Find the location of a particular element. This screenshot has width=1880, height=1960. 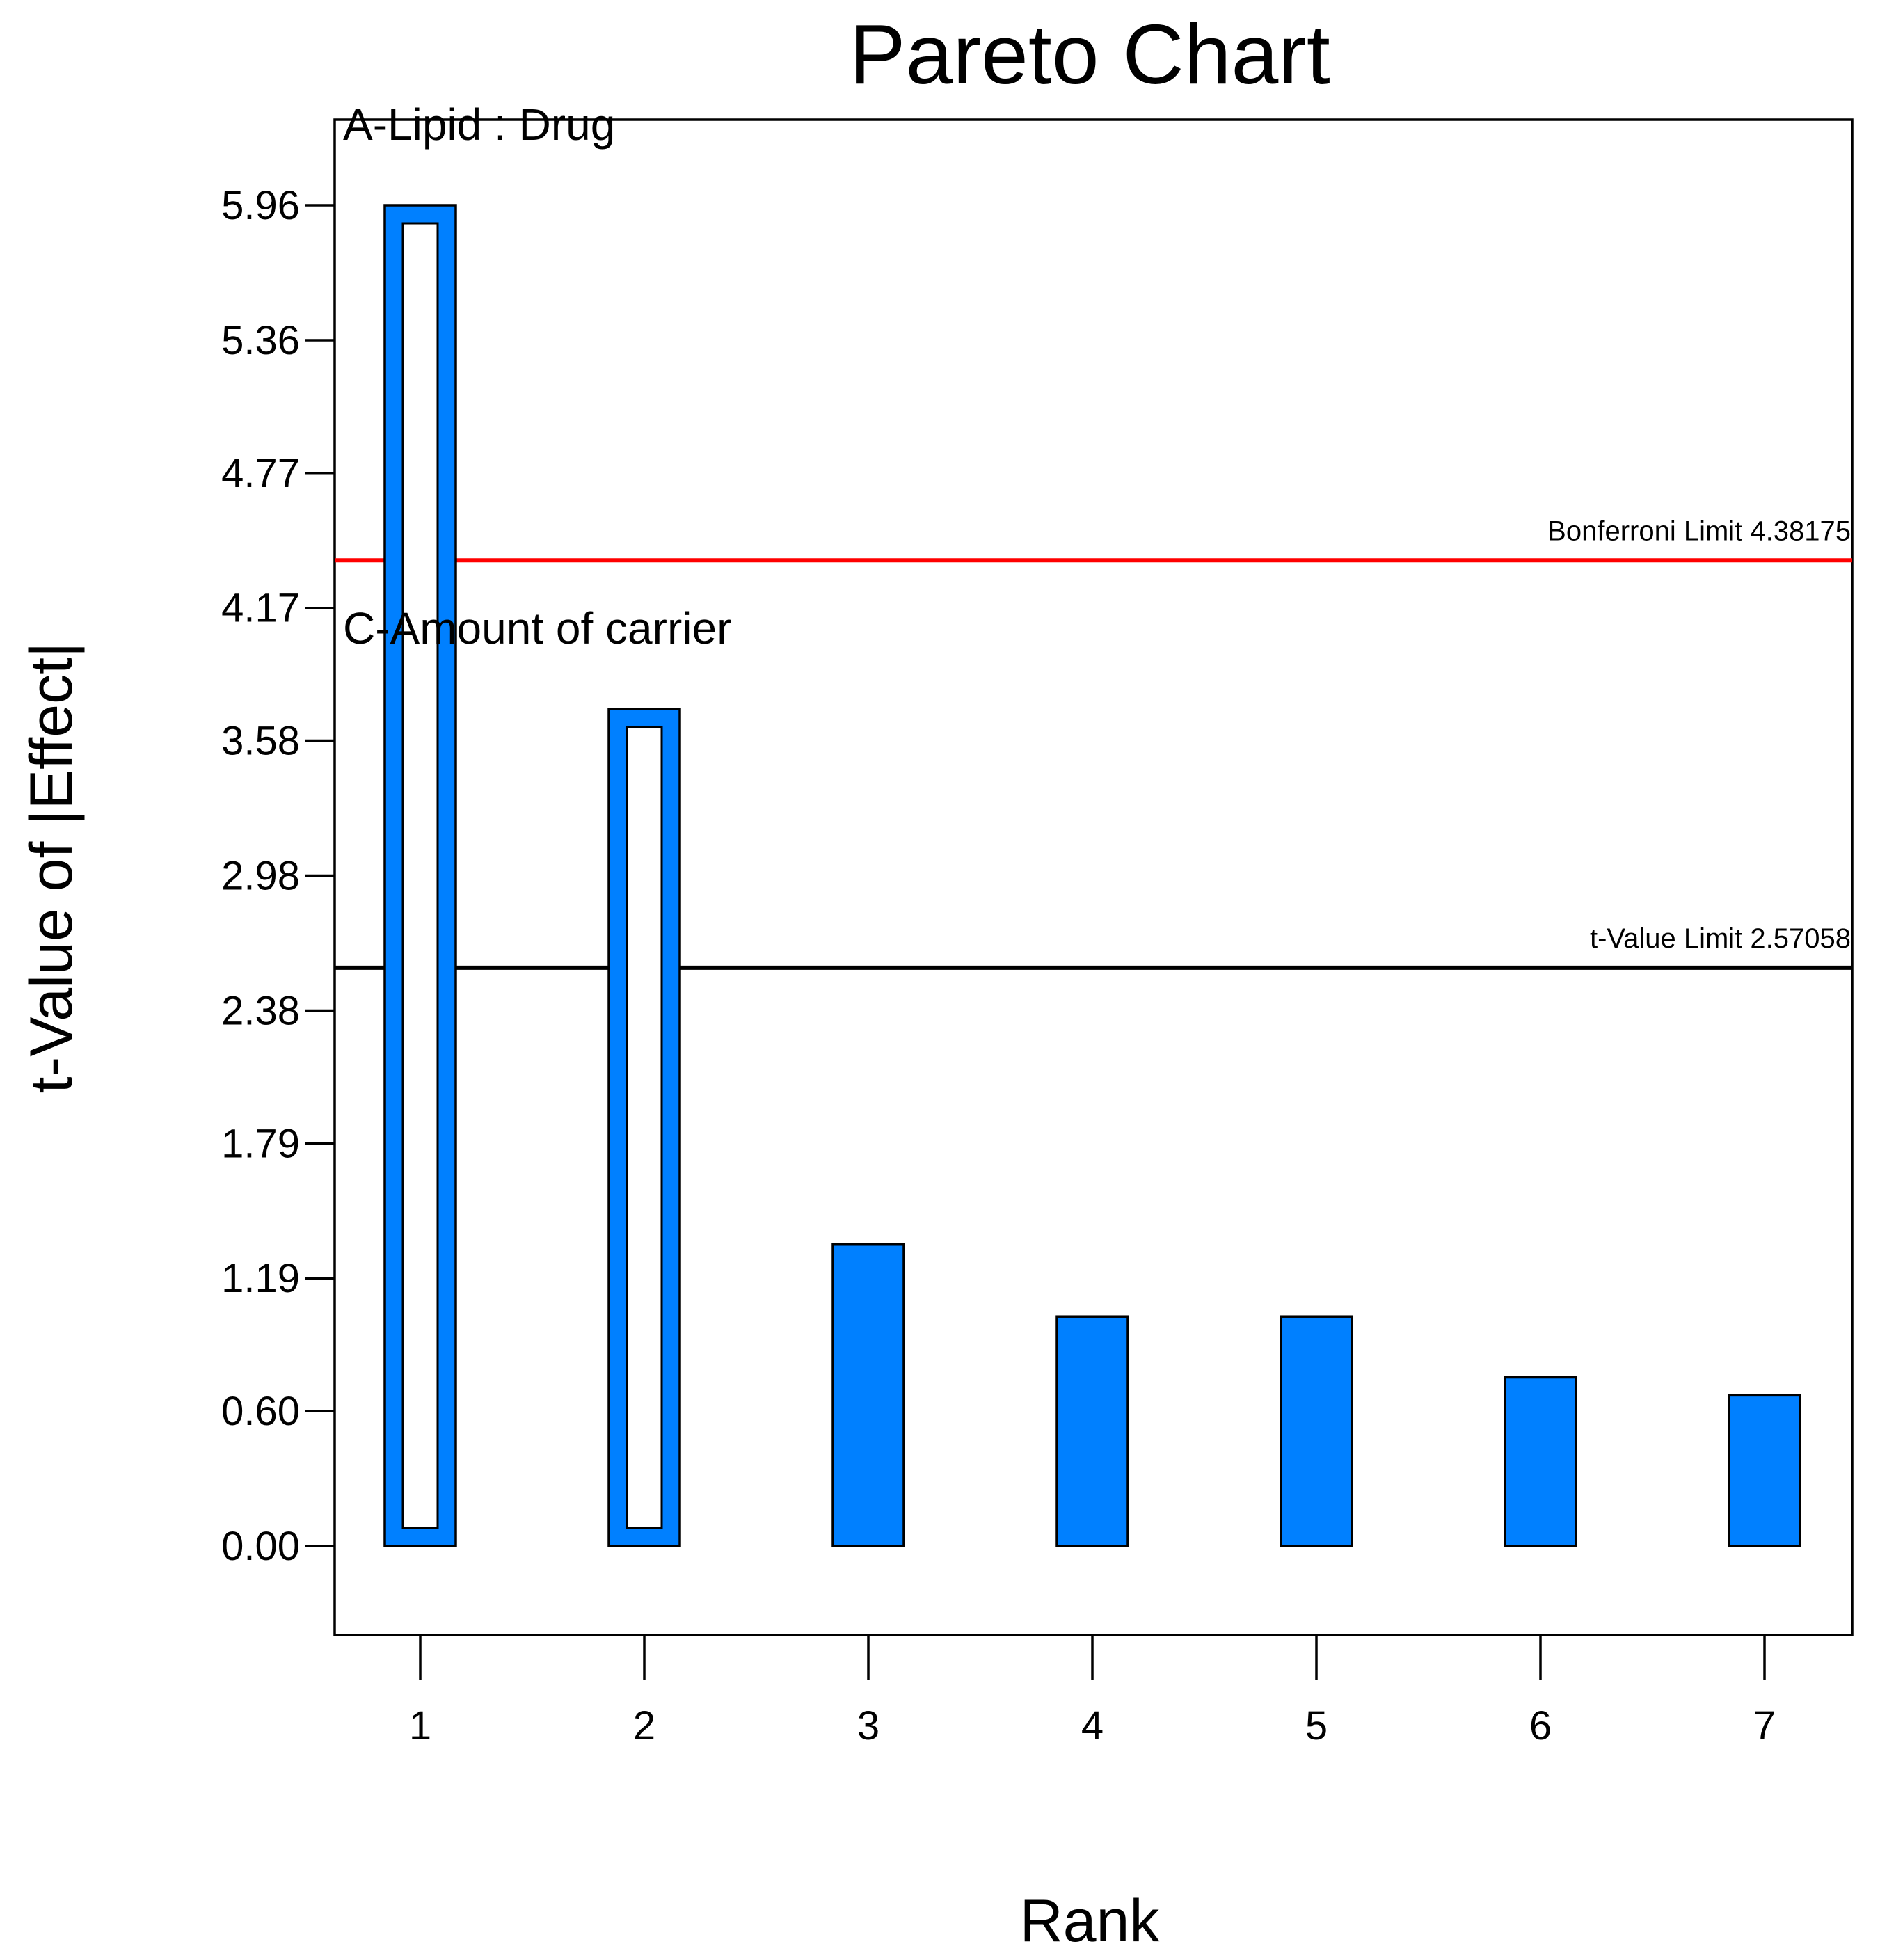

y-tick-label: 1.79 is located at coordinates (260, 1143).